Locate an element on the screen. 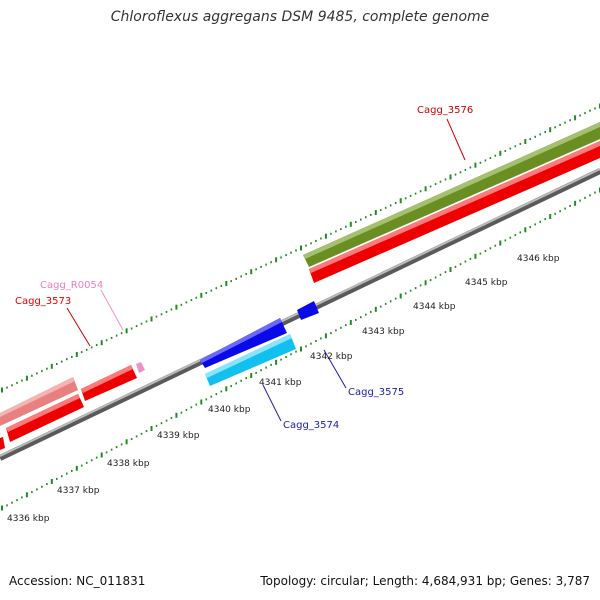 The height and width of the screenshot is (600, 600). gene-cagg-r0054-pink is located at coordinates (140, 367).